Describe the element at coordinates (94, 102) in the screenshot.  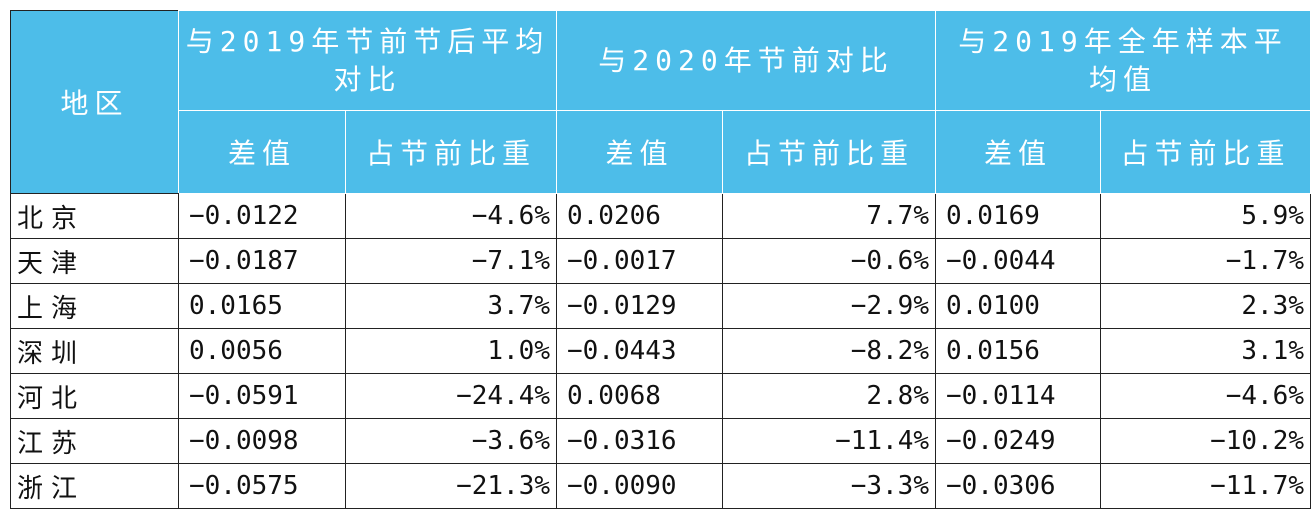
I see `region-header: 地区` at that location.